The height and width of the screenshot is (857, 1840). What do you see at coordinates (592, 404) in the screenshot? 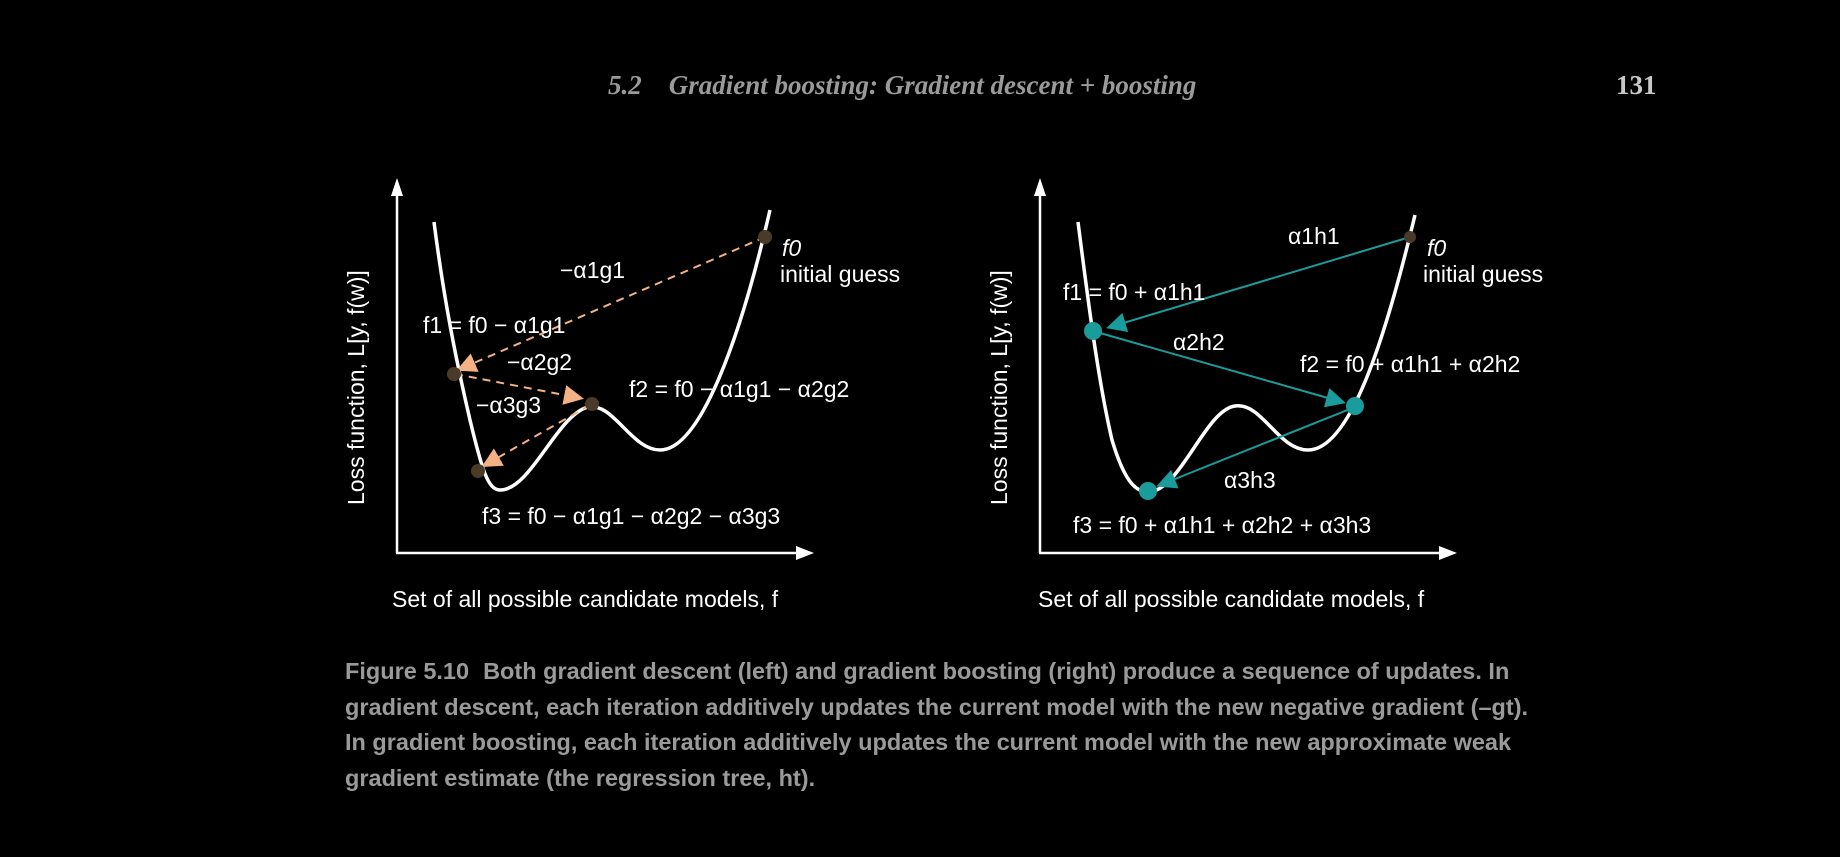
I see `left-point-f2` at bounding box center [592, 404].